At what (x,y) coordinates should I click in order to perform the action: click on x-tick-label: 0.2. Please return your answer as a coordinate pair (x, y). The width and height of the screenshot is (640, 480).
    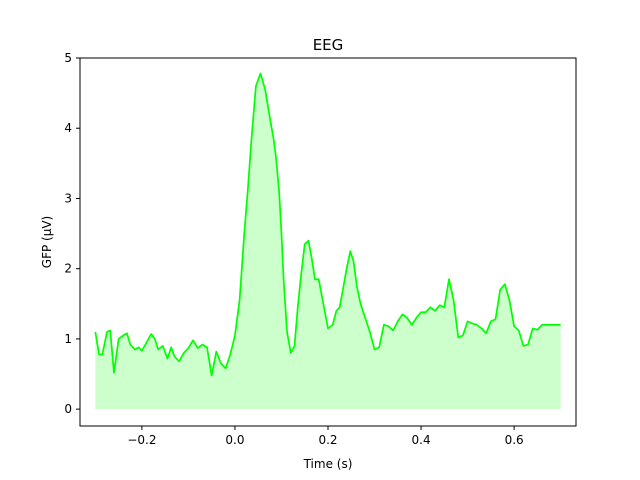
    Looking at the image, I should click on (327, 440).